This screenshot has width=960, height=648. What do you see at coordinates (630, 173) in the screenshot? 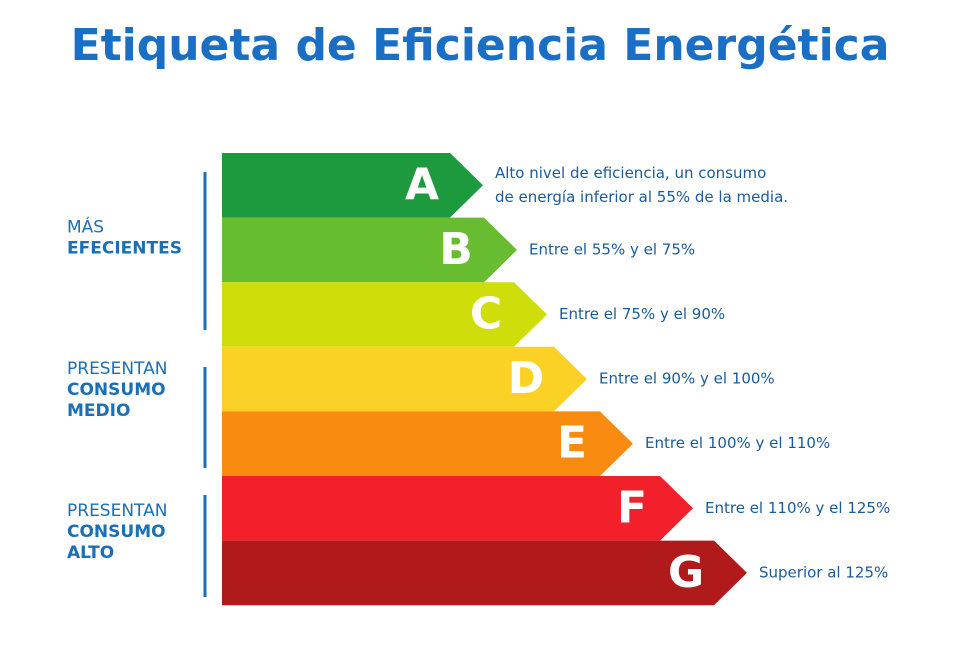
I see `class-description: Alto nivel de eficiencia, un consumo` at bounding box center [630, 173].